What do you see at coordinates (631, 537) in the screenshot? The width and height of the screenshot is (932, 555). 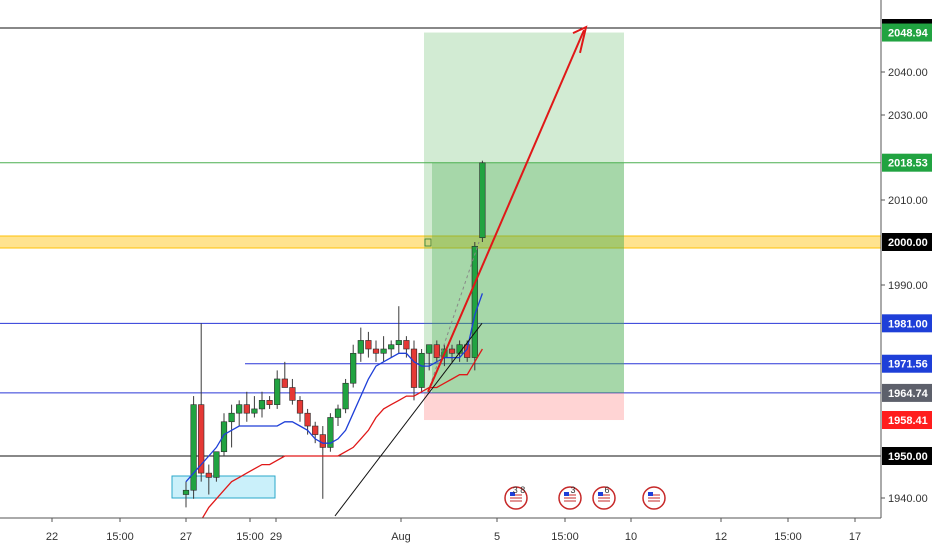 I see `x-tick-label: 10` at bounding box center [631, 537].